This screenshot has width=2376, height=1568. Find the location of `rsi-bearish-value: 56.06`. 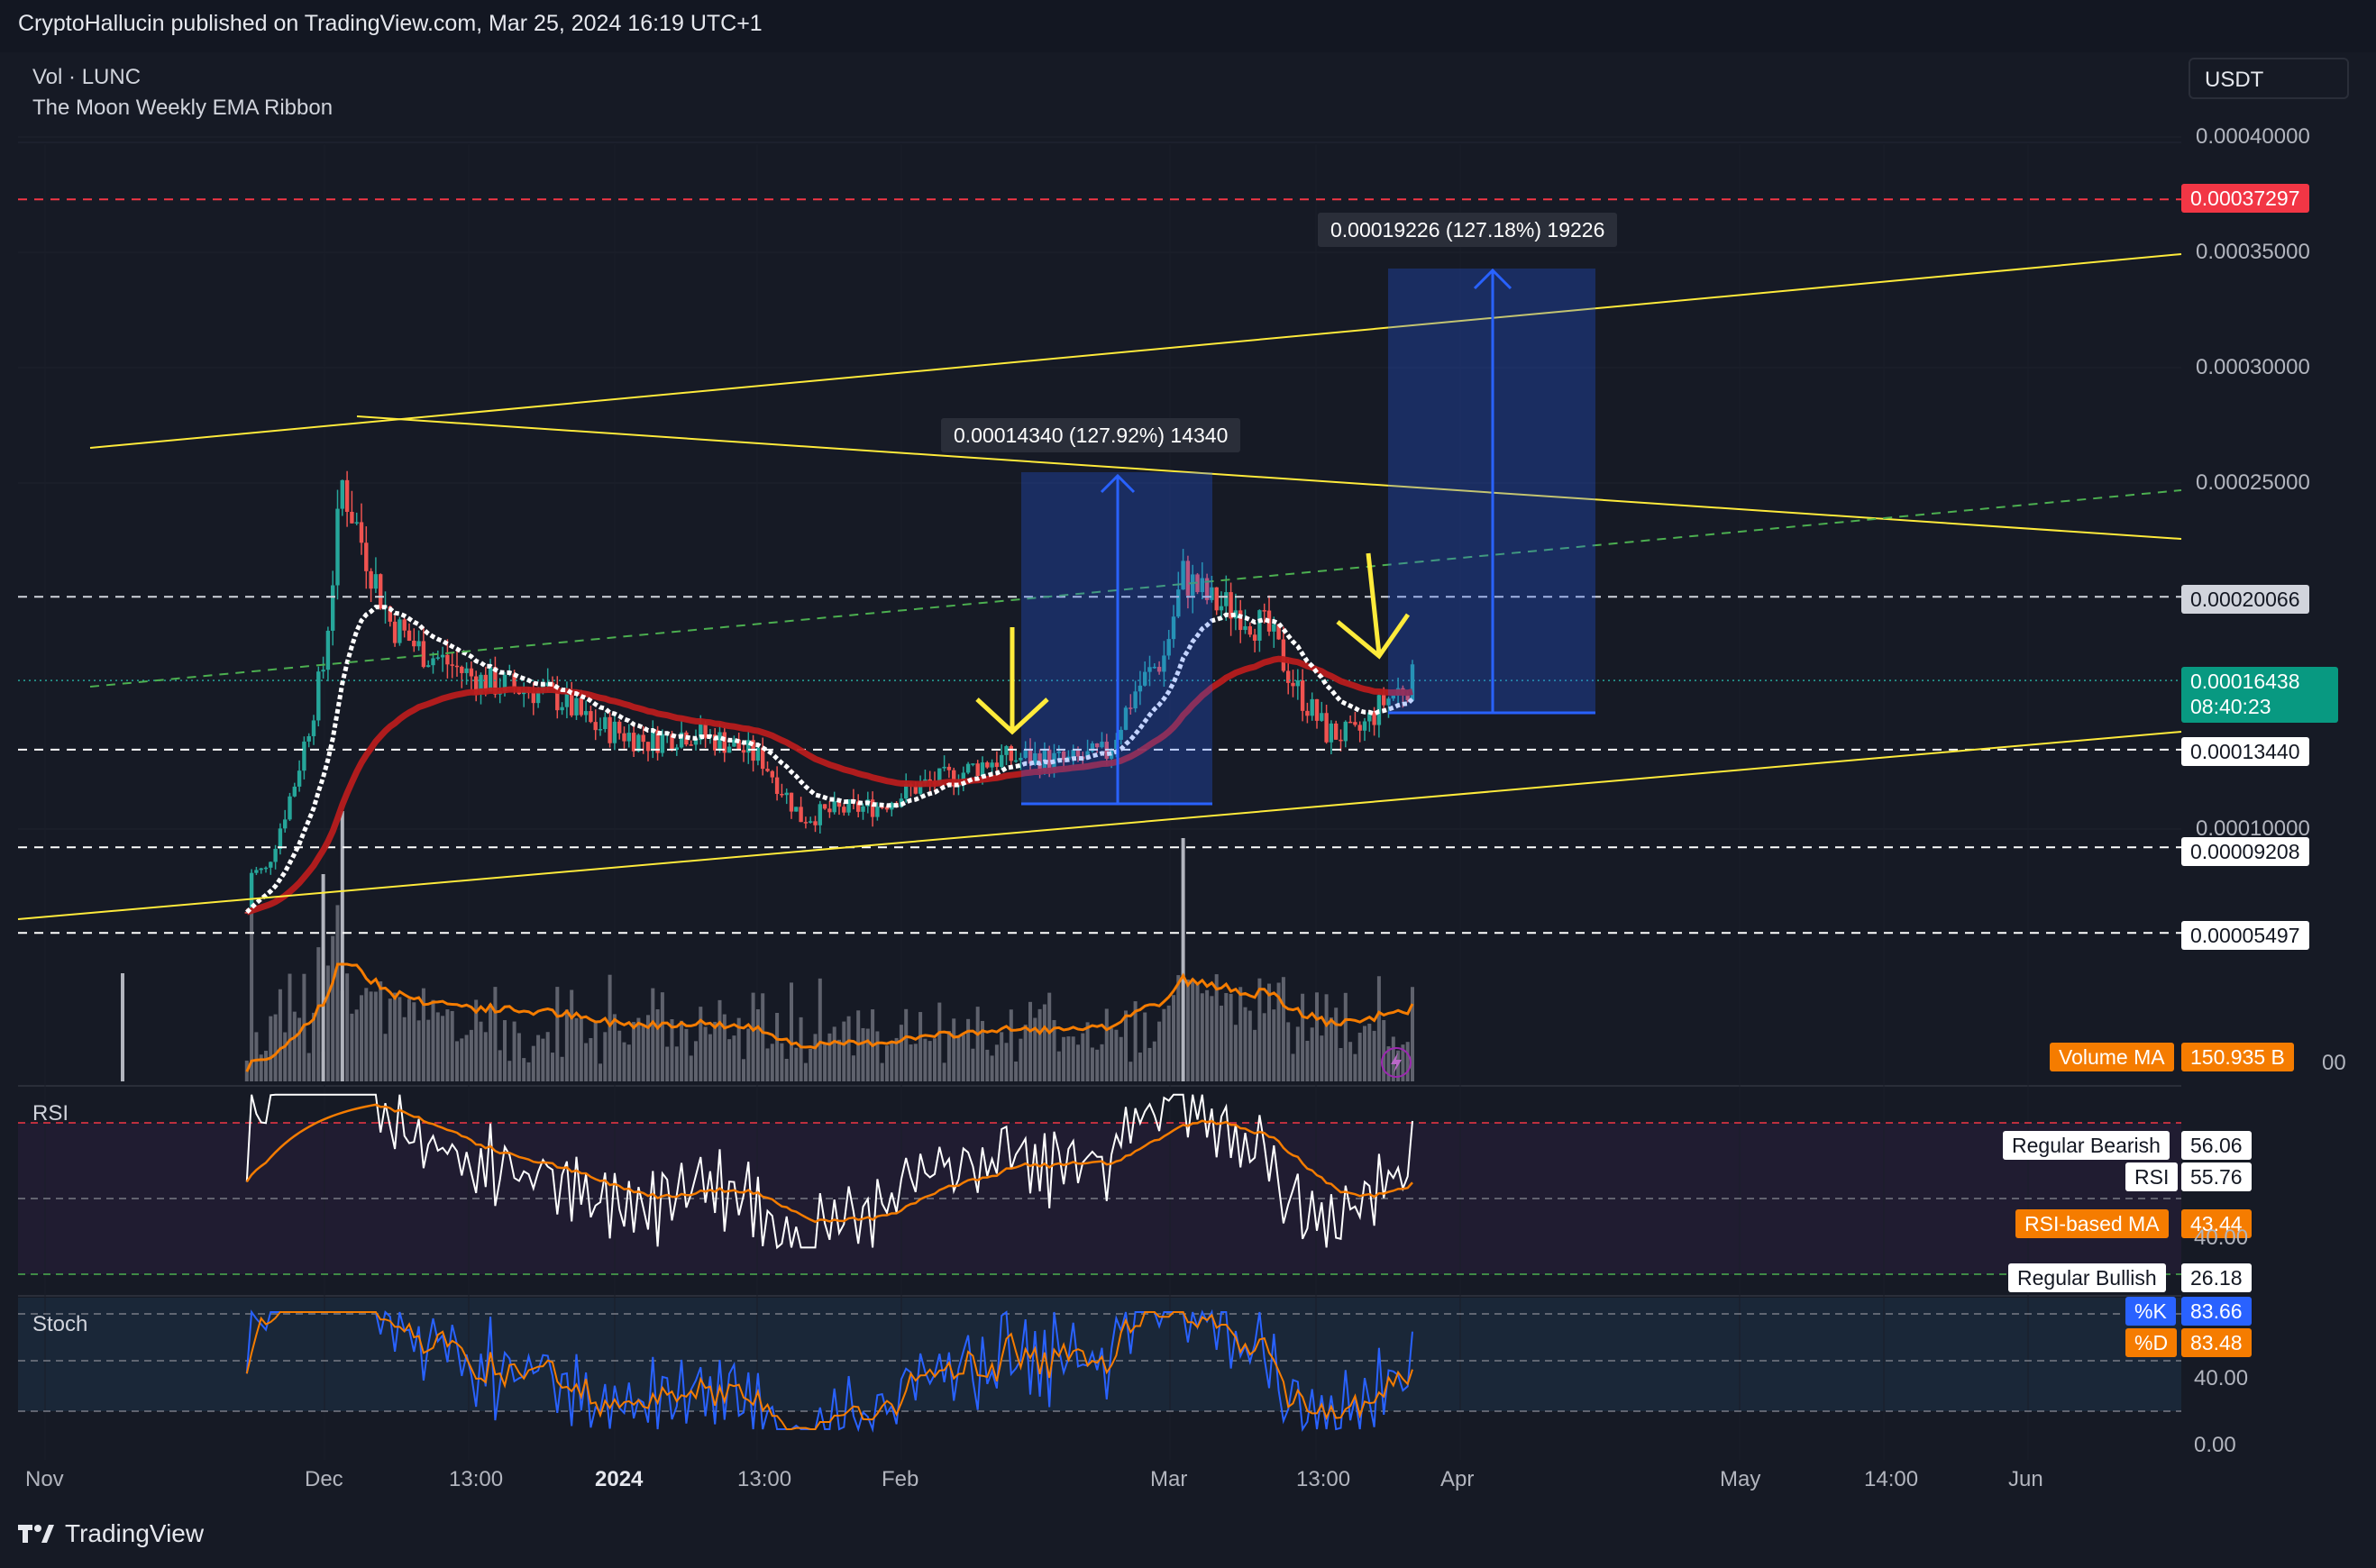

rsi-bearish-value: 56.06 is located at coordinates (2216, 1145).